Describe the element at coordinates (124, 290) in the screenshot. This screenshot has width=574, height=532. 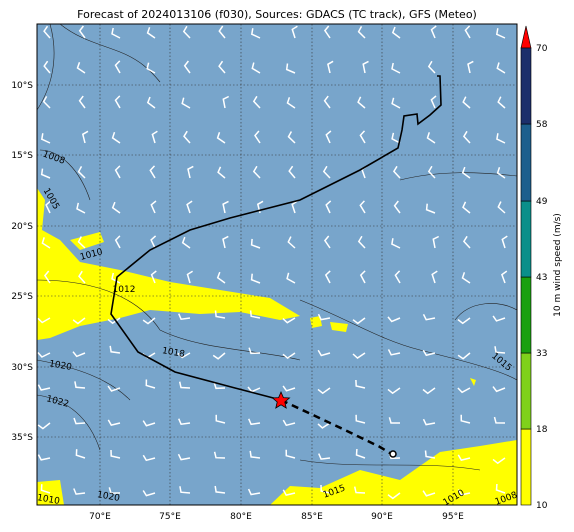
I see `isobar-label: 1012` at that location.